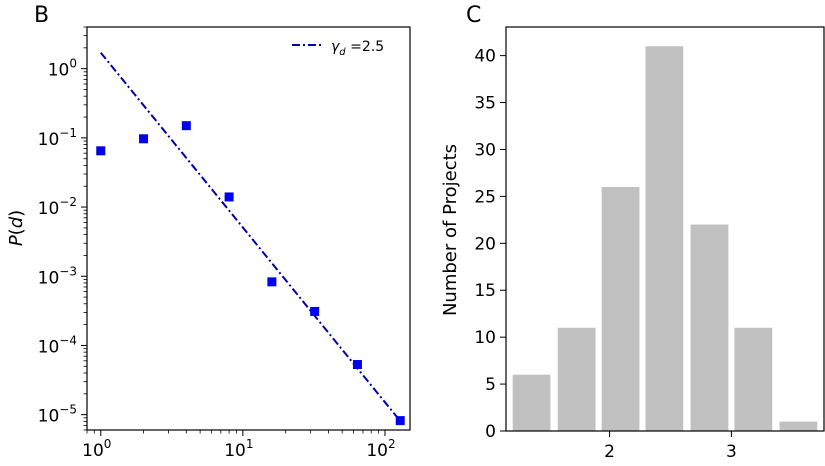  I want to click on x-tick-label: 3, so click(731, 452).